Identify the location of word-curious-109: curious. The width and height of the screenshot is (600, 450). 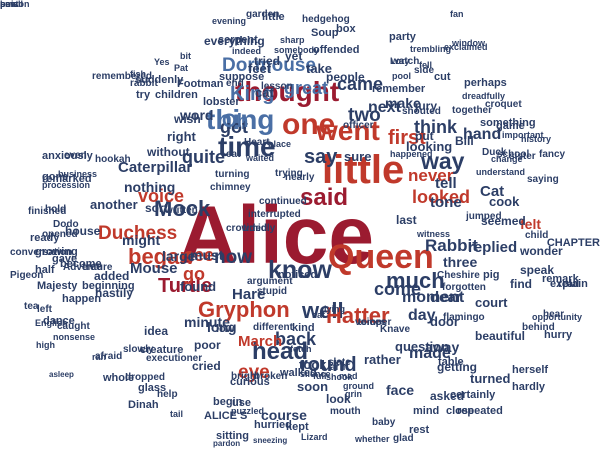
(250, 382).